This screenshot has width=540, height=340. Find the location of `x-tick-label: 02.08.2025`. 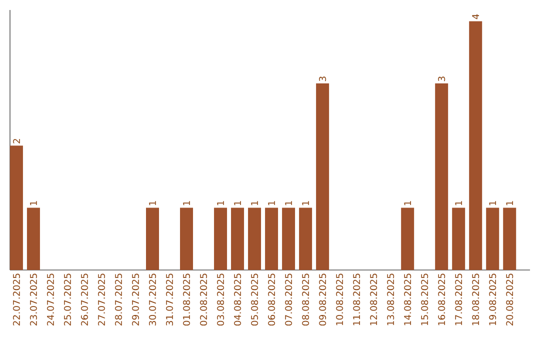

x-tick-label: 02.08.2025 is located at coordinates (204, 300).